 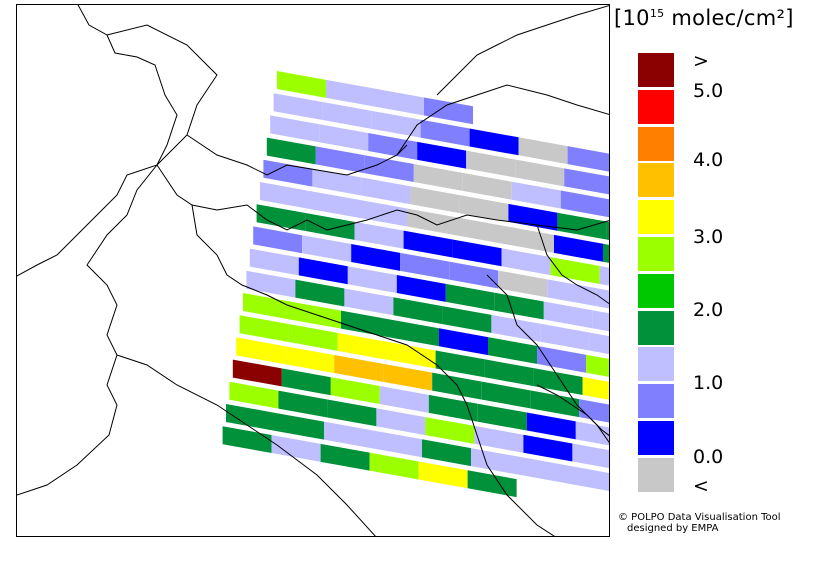 What do you see at coordinates (701, 61) in the screenshot?
I see `legend-tick-above: >` at bounding box center [701, 61].